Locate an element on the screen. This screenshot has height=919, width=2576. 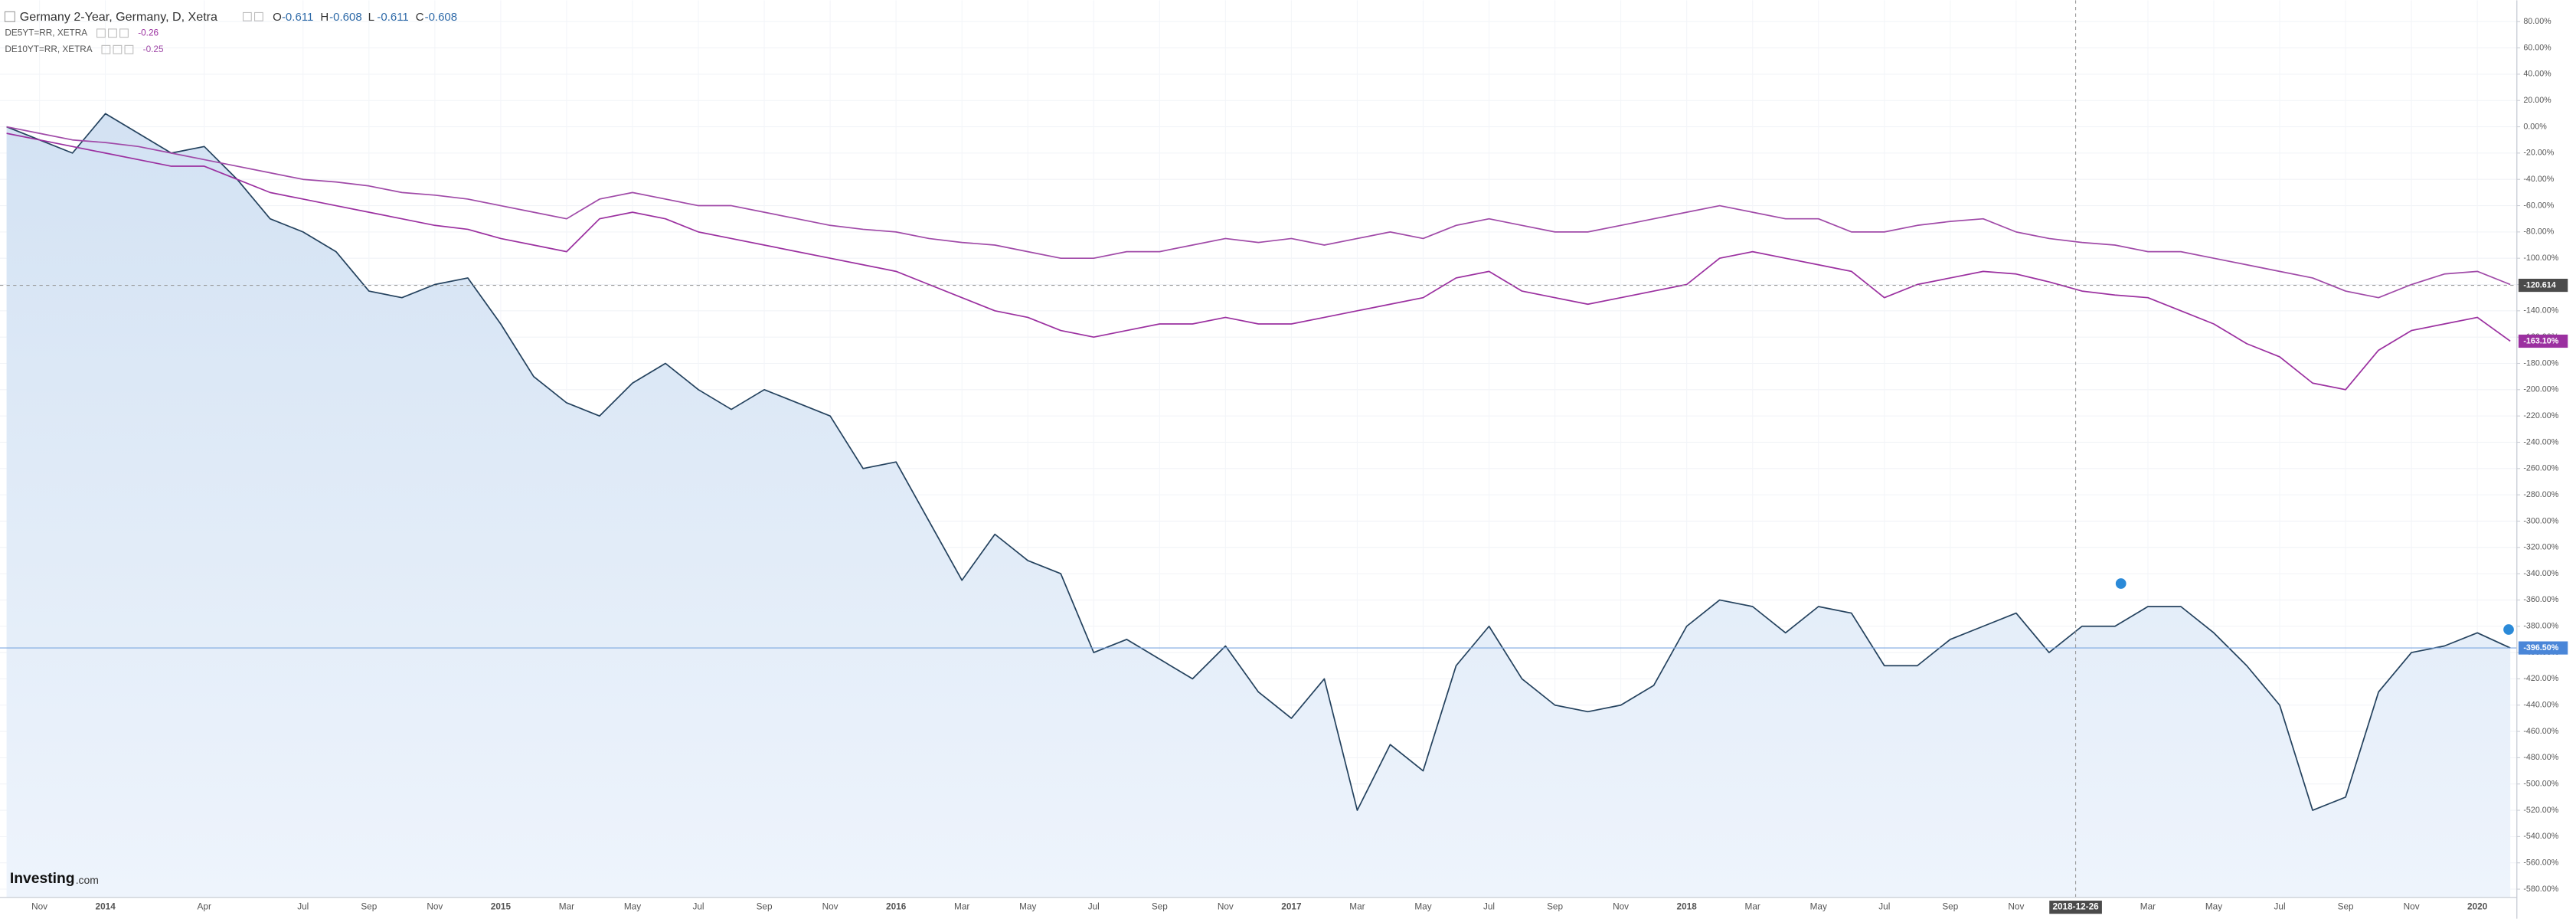
collapse-icon is located at coordinates (9, 16).